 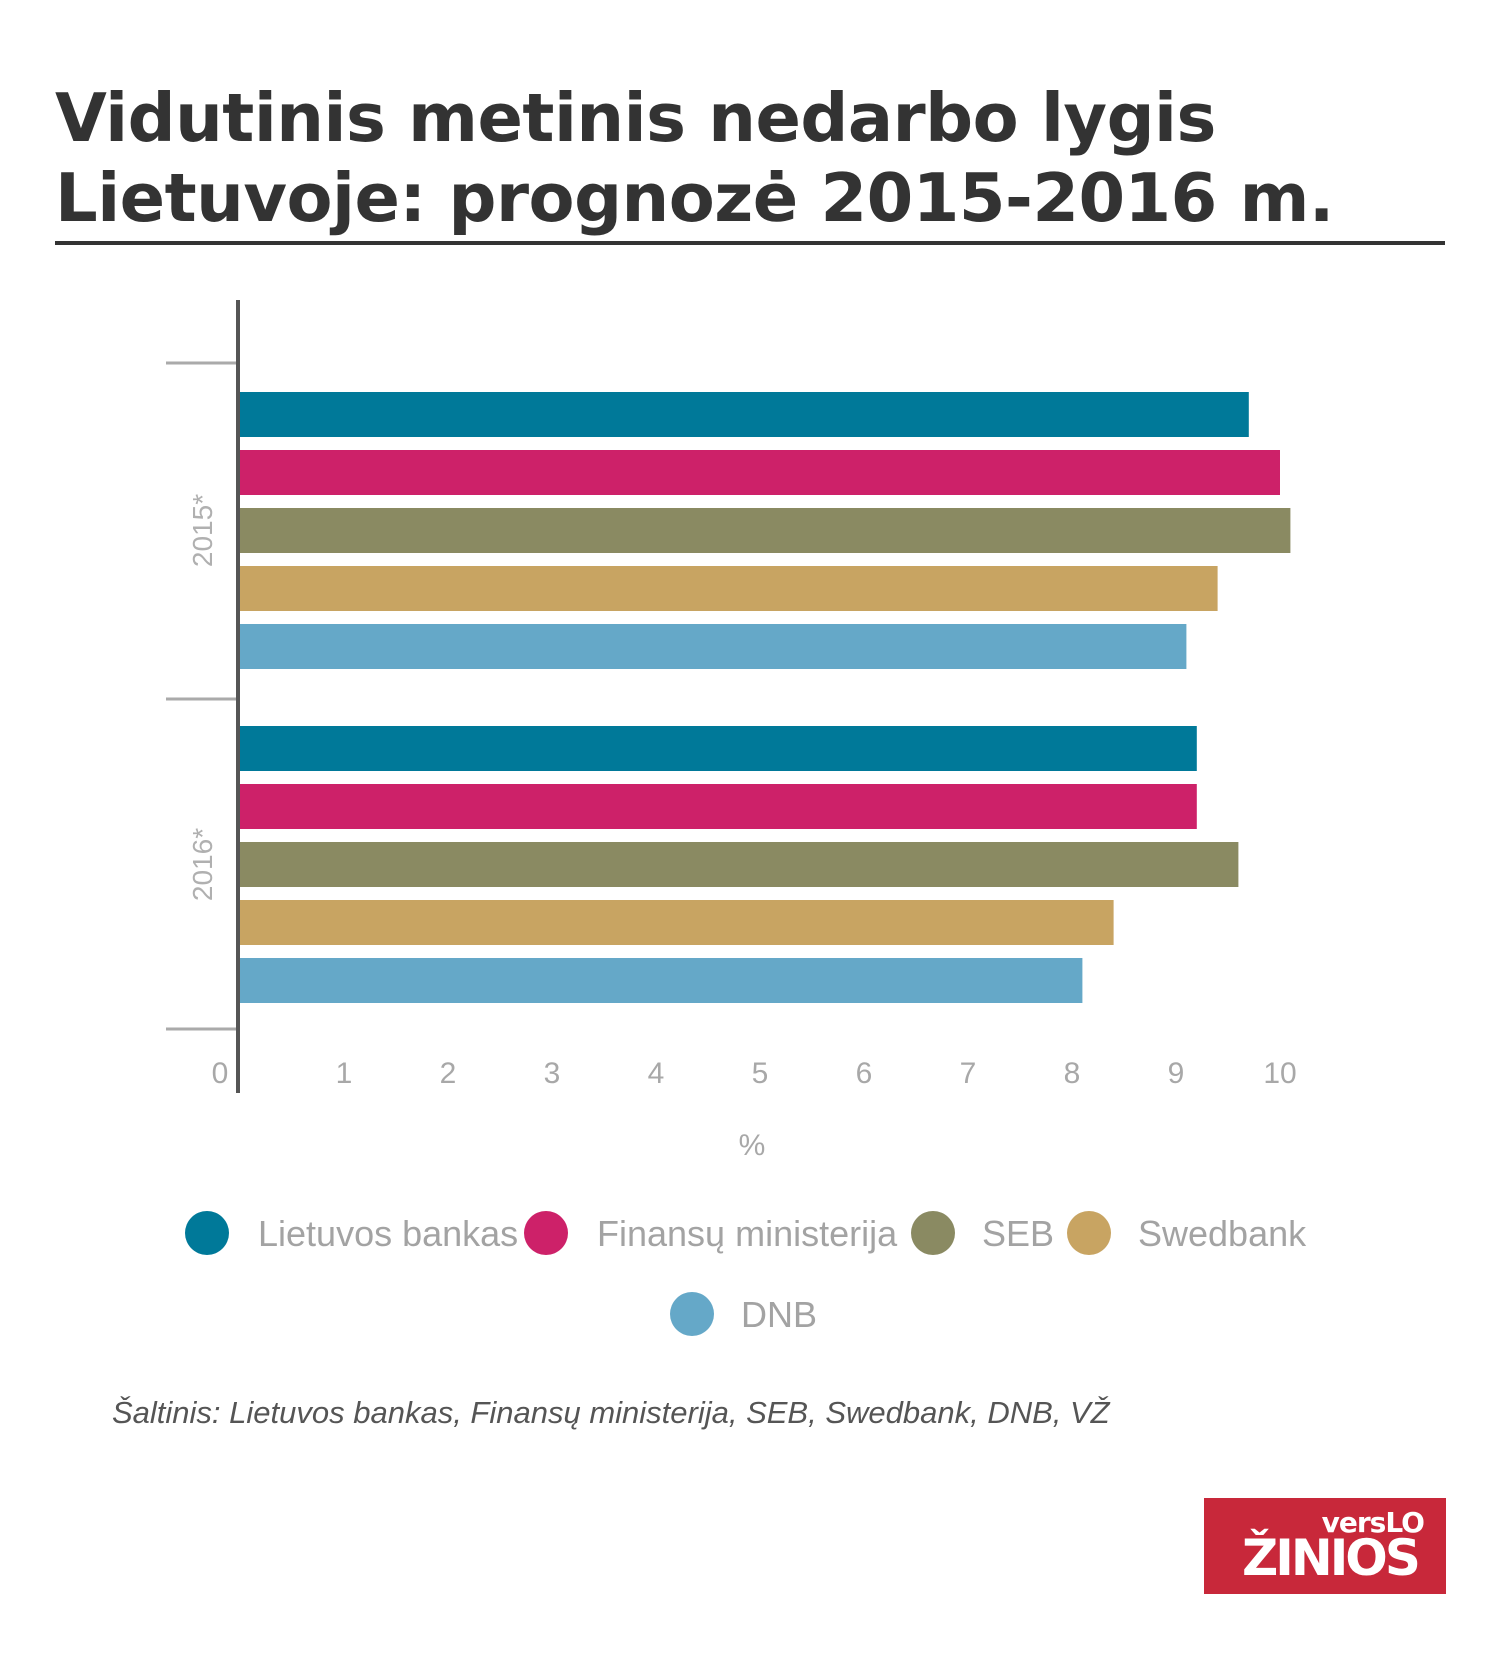 What do you see at coordinates (765, 530) in the screenshot?
I see `bar-2015-seb` at bounding box center [765, 530].